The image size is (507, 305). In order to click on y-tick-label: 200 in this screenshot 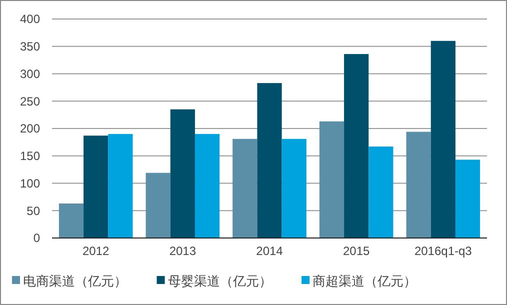, I will do `click(30, 129)`.